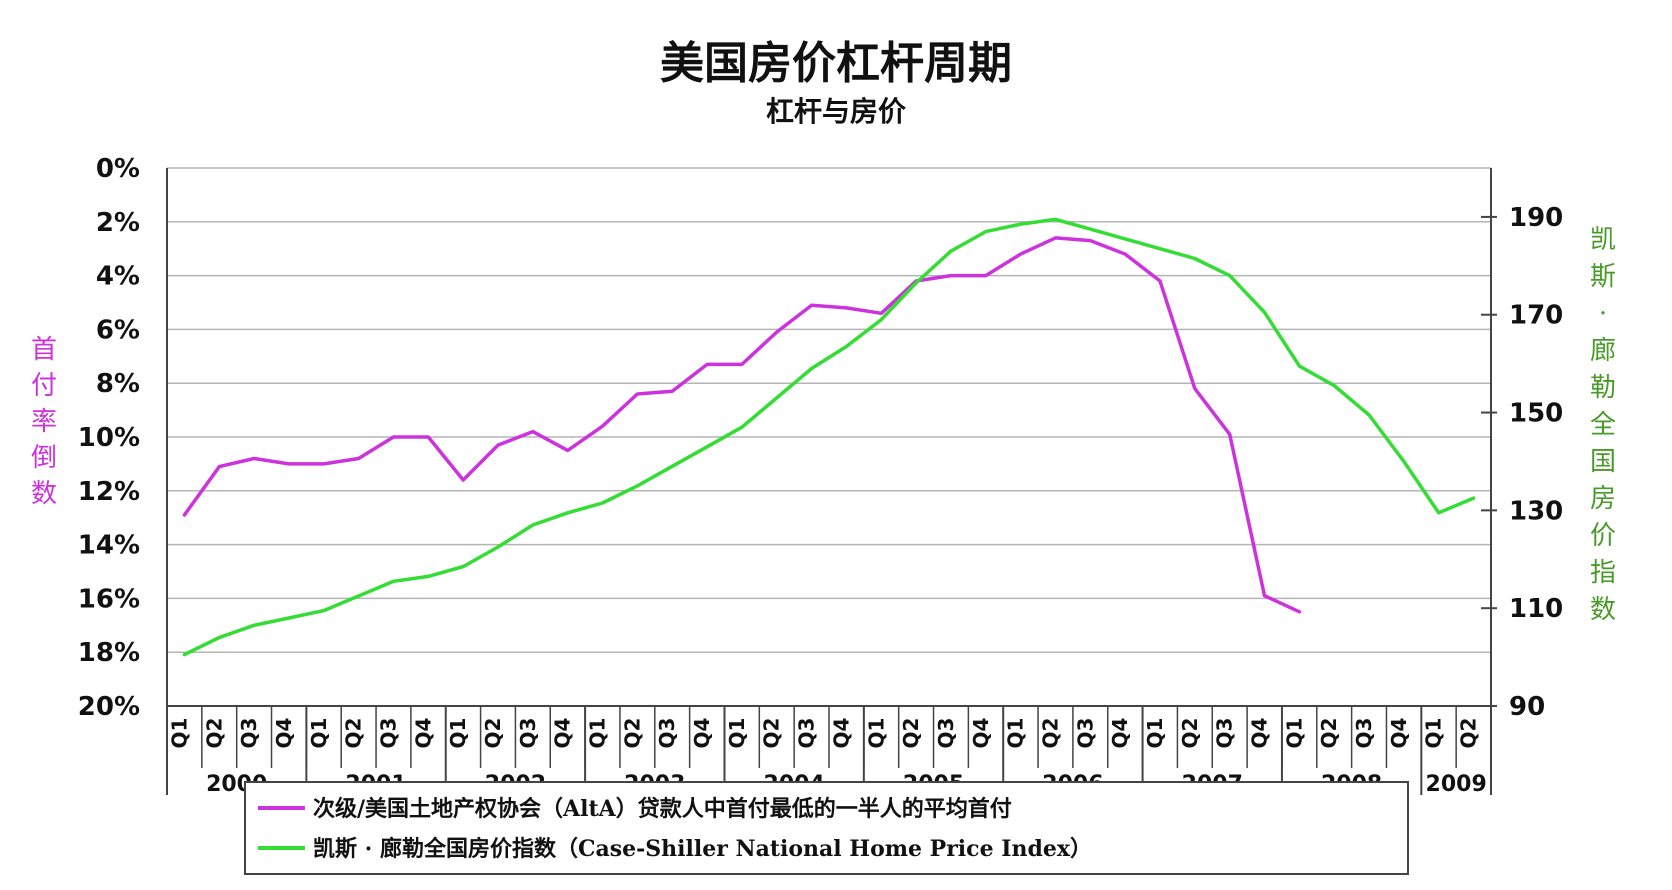 The height and width of the screenshot is (890, 1672). Describe the element at coordinates (109, 599) in the screenshot. I see `left-tick-label: 16%` at that location.